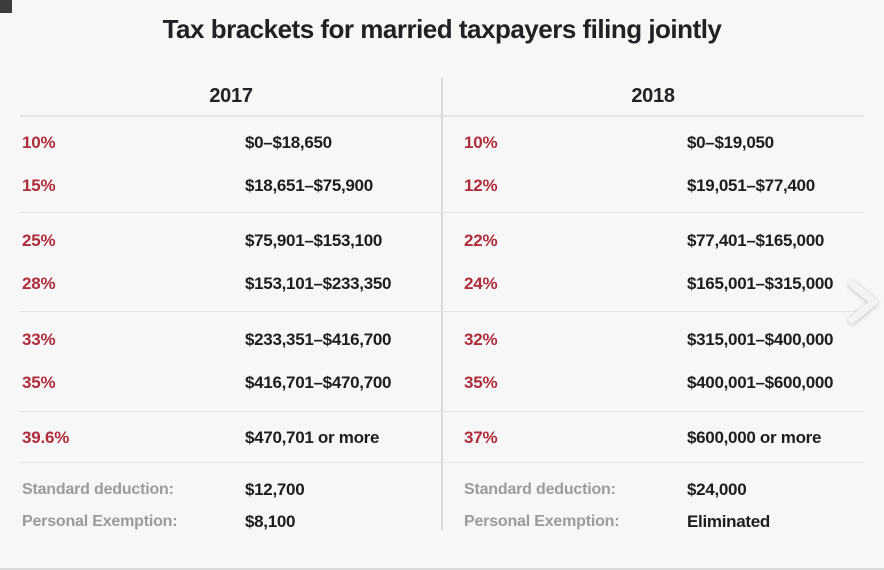 This screenshot has height=570, width=884. Describe the element at coordinates (663, 283) in the screenshot. I see `table-row: 24% $165,001–$315,000` at that location.